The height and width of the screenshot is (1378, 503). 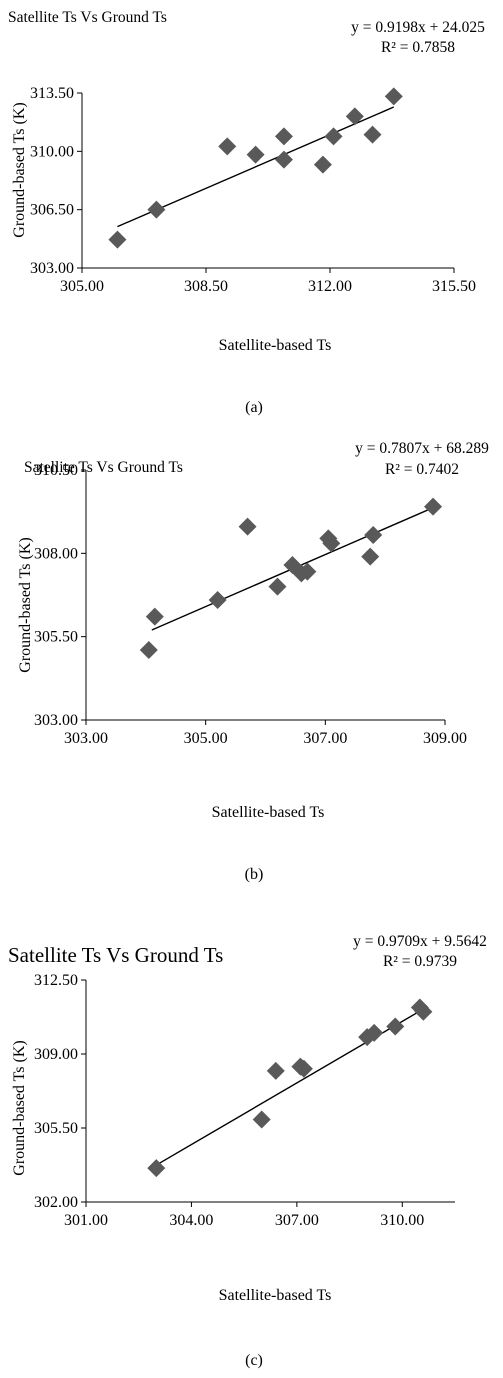 What do you see at coordinates (86, 1220) in the screenshot?
I see `x-tick-label: 301.00` at bounding box center [86, 1220].